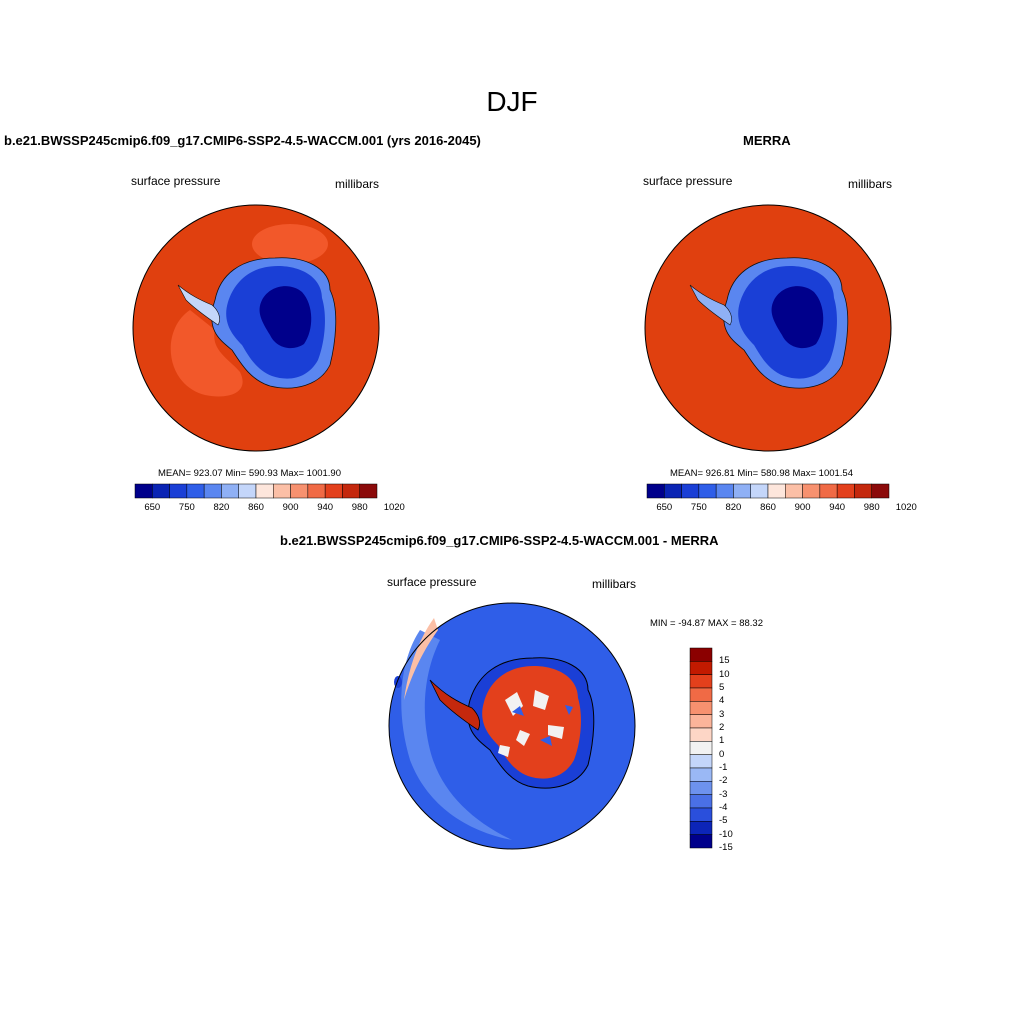 The height and width of the screenshot is (1024, 1024). I want to click on panel-3-positive-band, so click(421, 659).